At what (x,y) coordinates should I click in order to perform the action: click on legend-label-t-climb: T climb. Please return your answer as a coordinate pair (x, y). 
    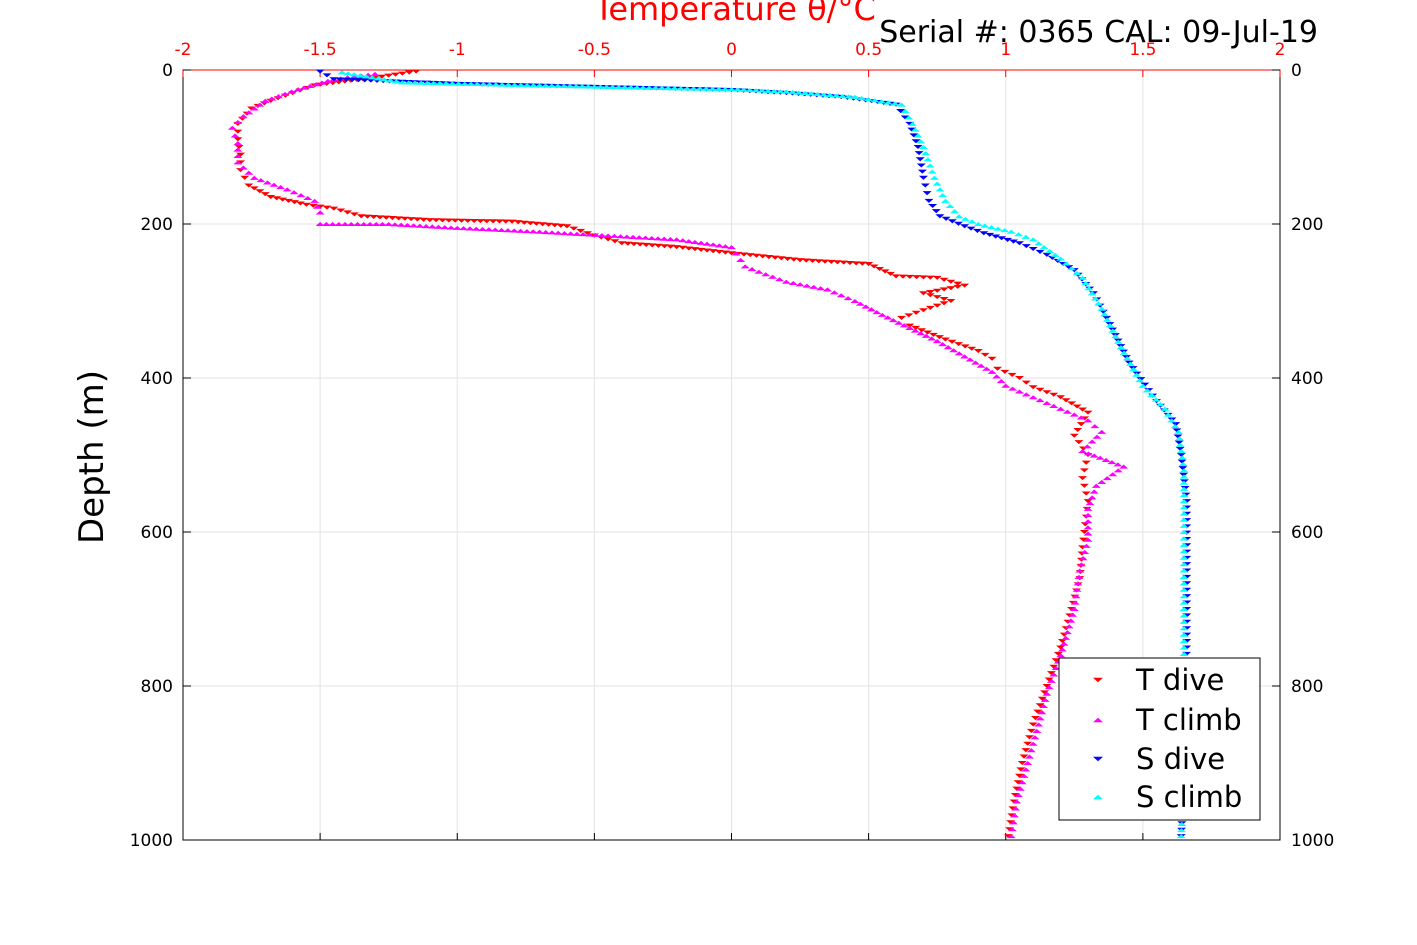
    Looking at the image, I should click on (1188, 720).